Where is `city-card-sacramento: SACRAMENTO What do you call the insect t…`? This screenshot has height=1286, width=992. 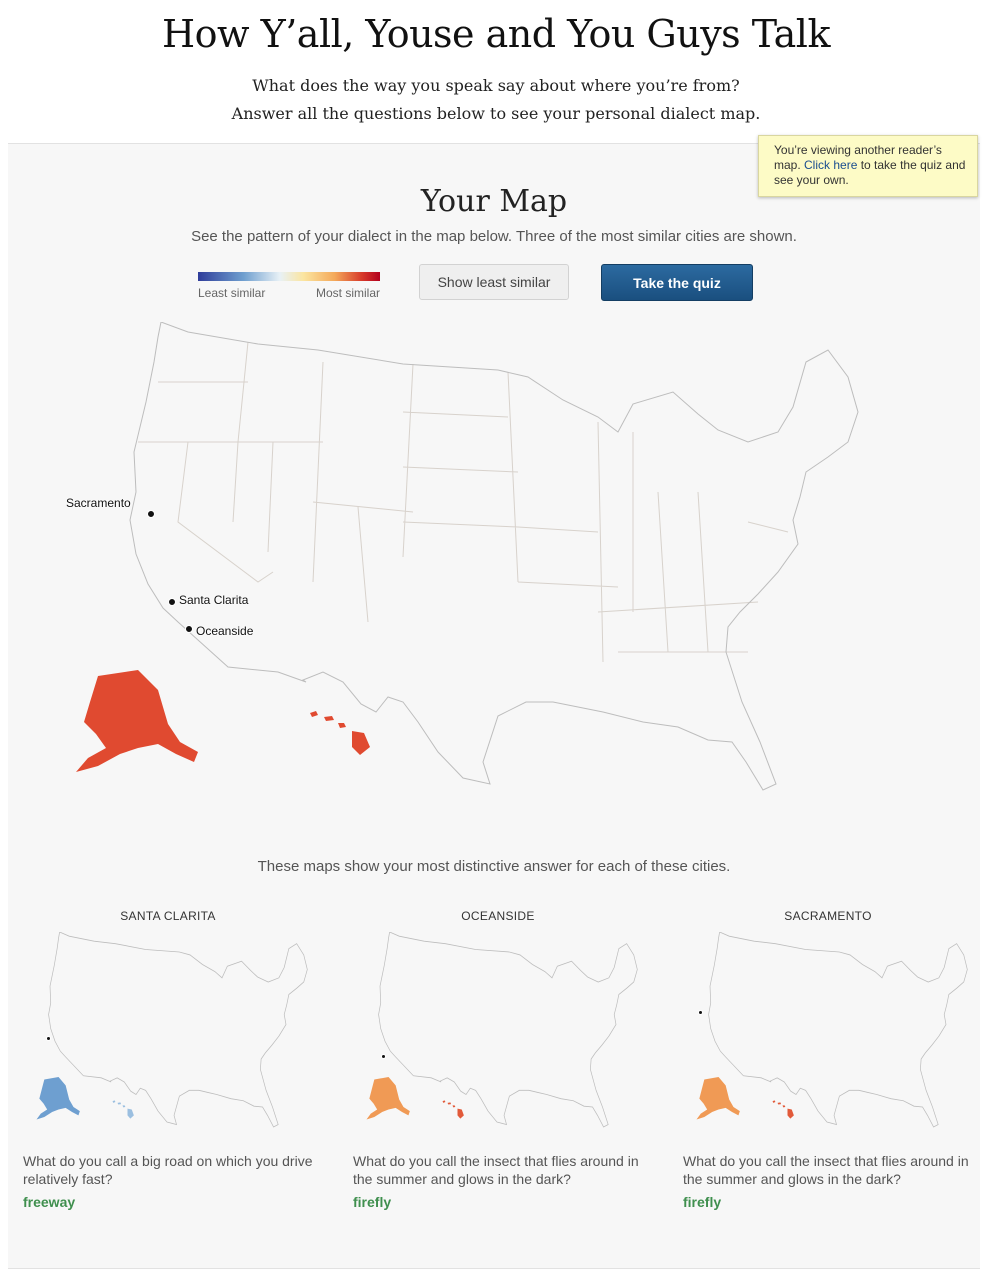
city-card-sacramento: SACRAMENTO What do you call the insect t… is located at coordinates (828, 1059).